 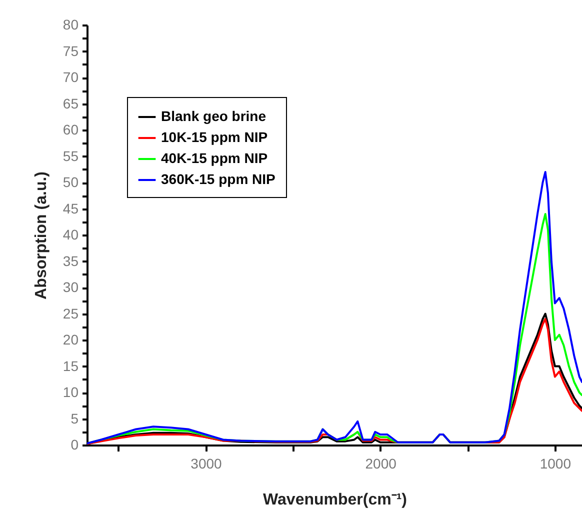 What do you see at coordinates (214, 158) in the screenshot?
I see `legend-label: 40K-15 ppm NIP` at bounding box center [214, 158].